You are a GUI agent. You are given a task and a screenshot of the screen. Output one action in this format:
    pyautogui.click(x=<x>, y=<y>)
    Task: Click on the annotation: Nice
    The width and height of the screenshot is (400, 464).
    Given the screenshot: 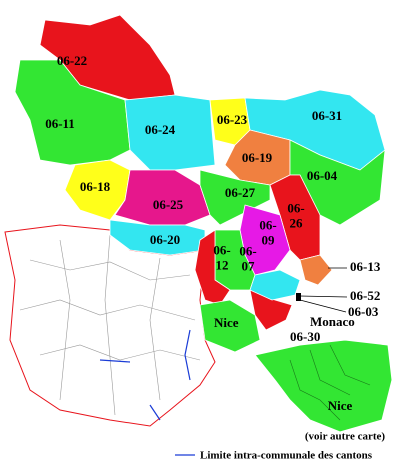 What is the action you would take?
    pyautogui.click(x=226, y=322)
    